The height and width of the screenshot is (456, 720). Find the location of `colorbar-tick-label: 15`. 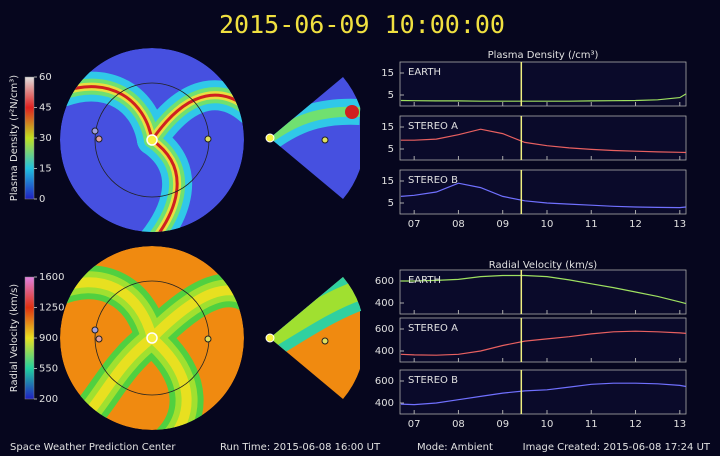

colorbar-tick-label: 15 is located at coordinates (45, 169).